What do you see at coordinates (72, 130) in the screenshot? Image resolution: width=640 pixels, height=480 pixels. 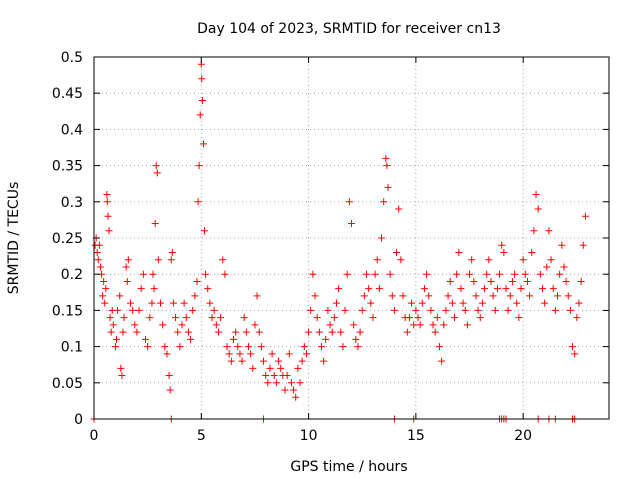 I see `y-tick-label: 0.4` at bounding box center [72, 130].